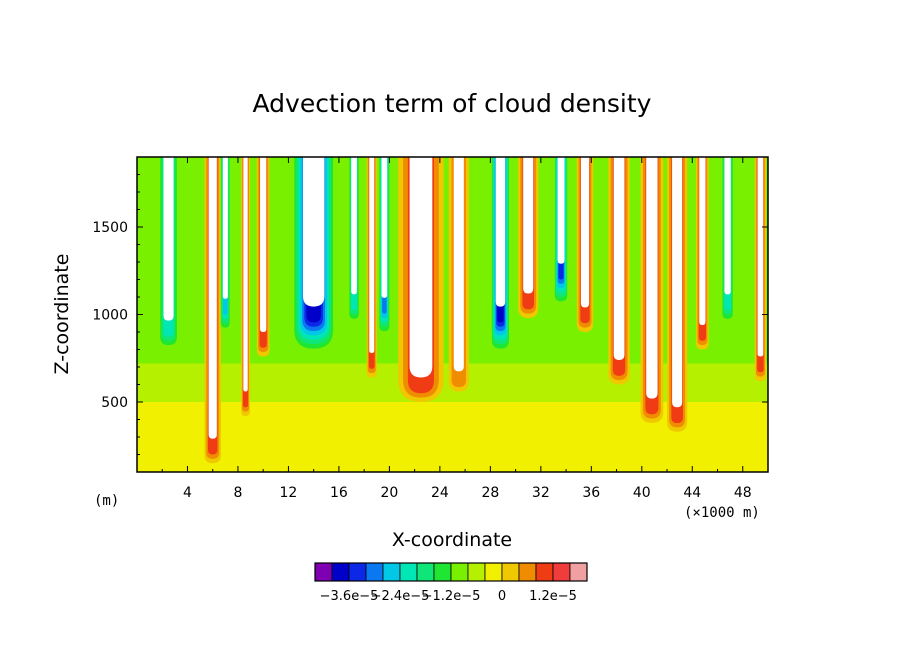 The image size is (904, 654). I want to click on x-tick-label: 12, so click(289, 493).